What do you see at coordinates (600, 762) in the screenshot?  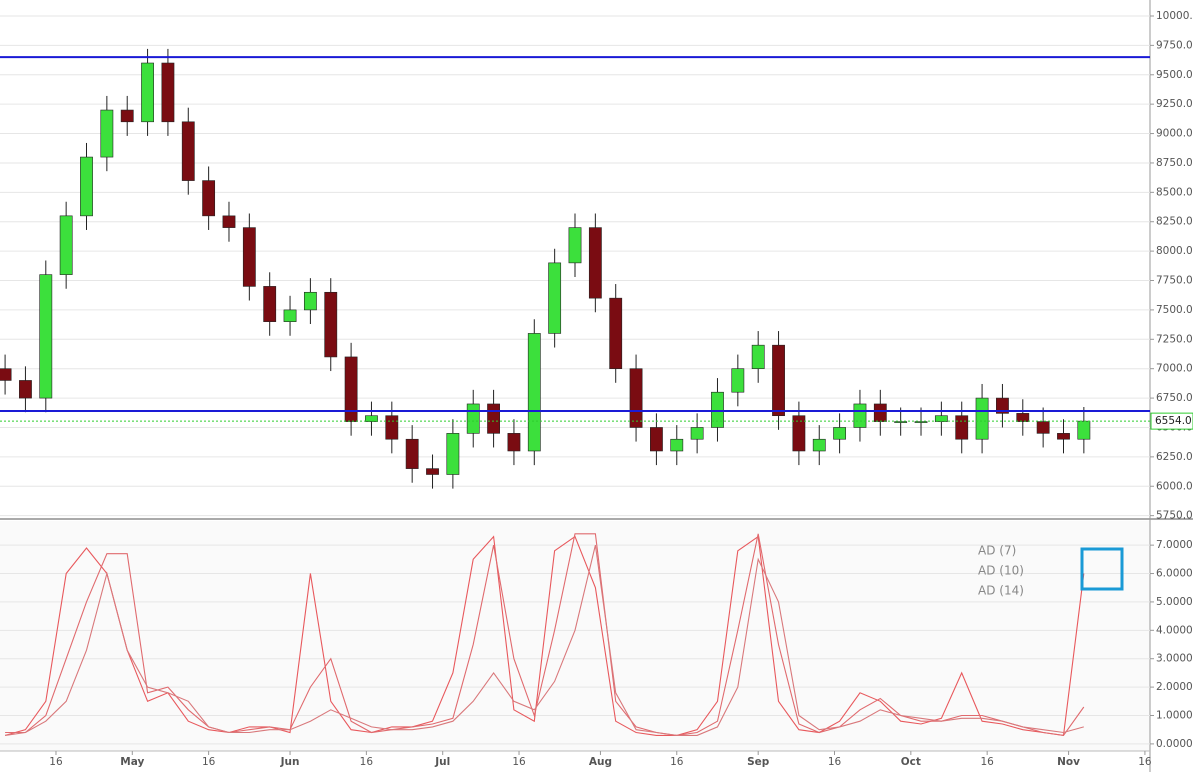 I see `x-tick-label: Aug` at bounding box center [600, 762].